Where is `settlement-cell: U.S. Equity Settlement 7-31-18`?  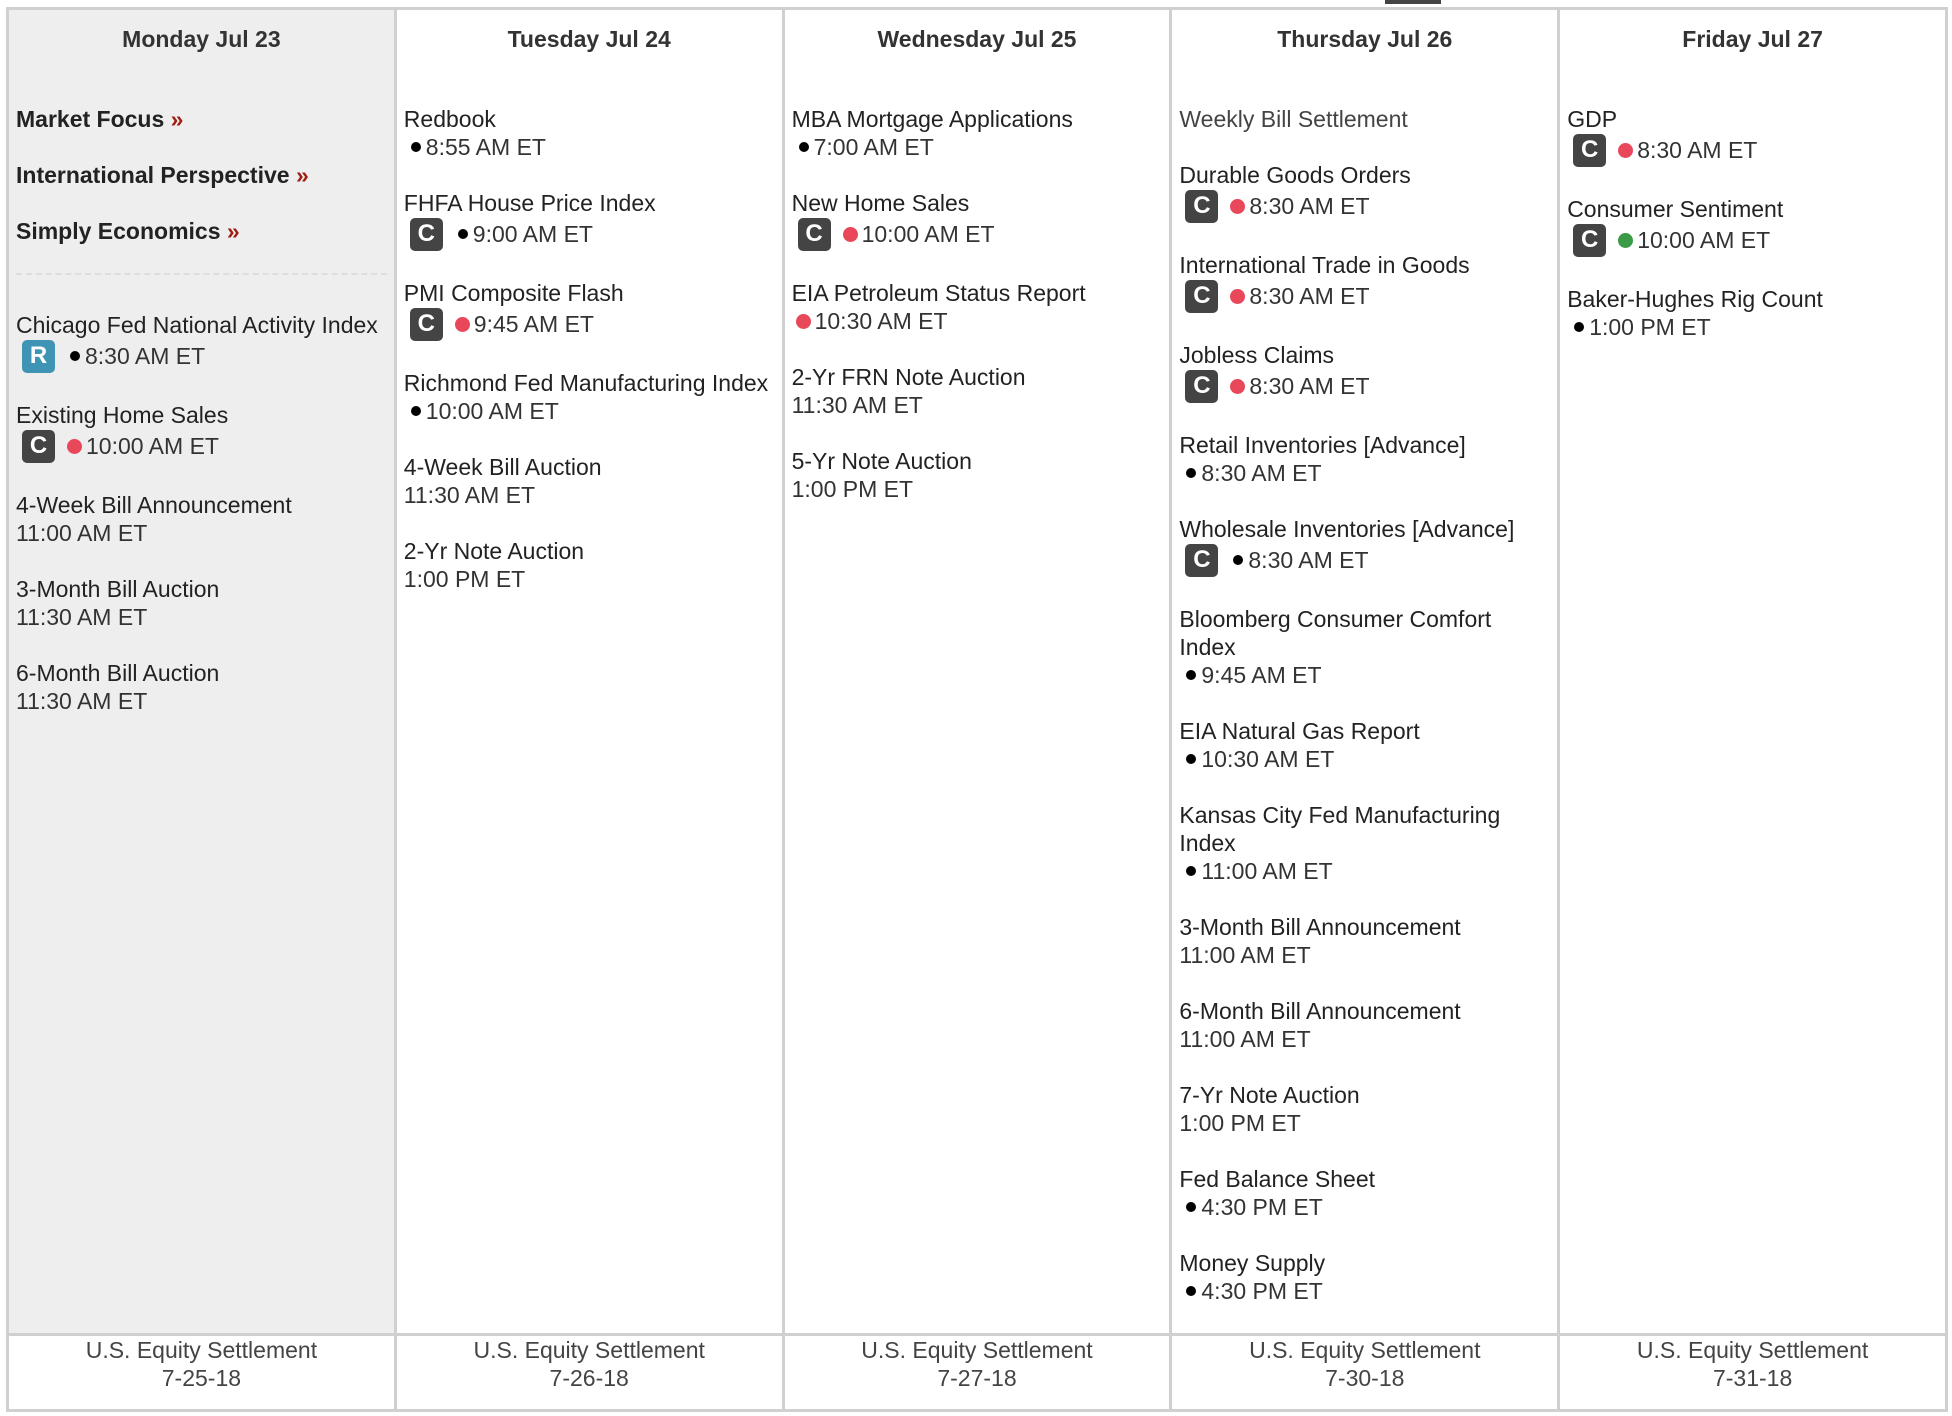
settlement-cell: U.S. Equity Settlement 7-31-18 is located at coordinates (1752, 1372).